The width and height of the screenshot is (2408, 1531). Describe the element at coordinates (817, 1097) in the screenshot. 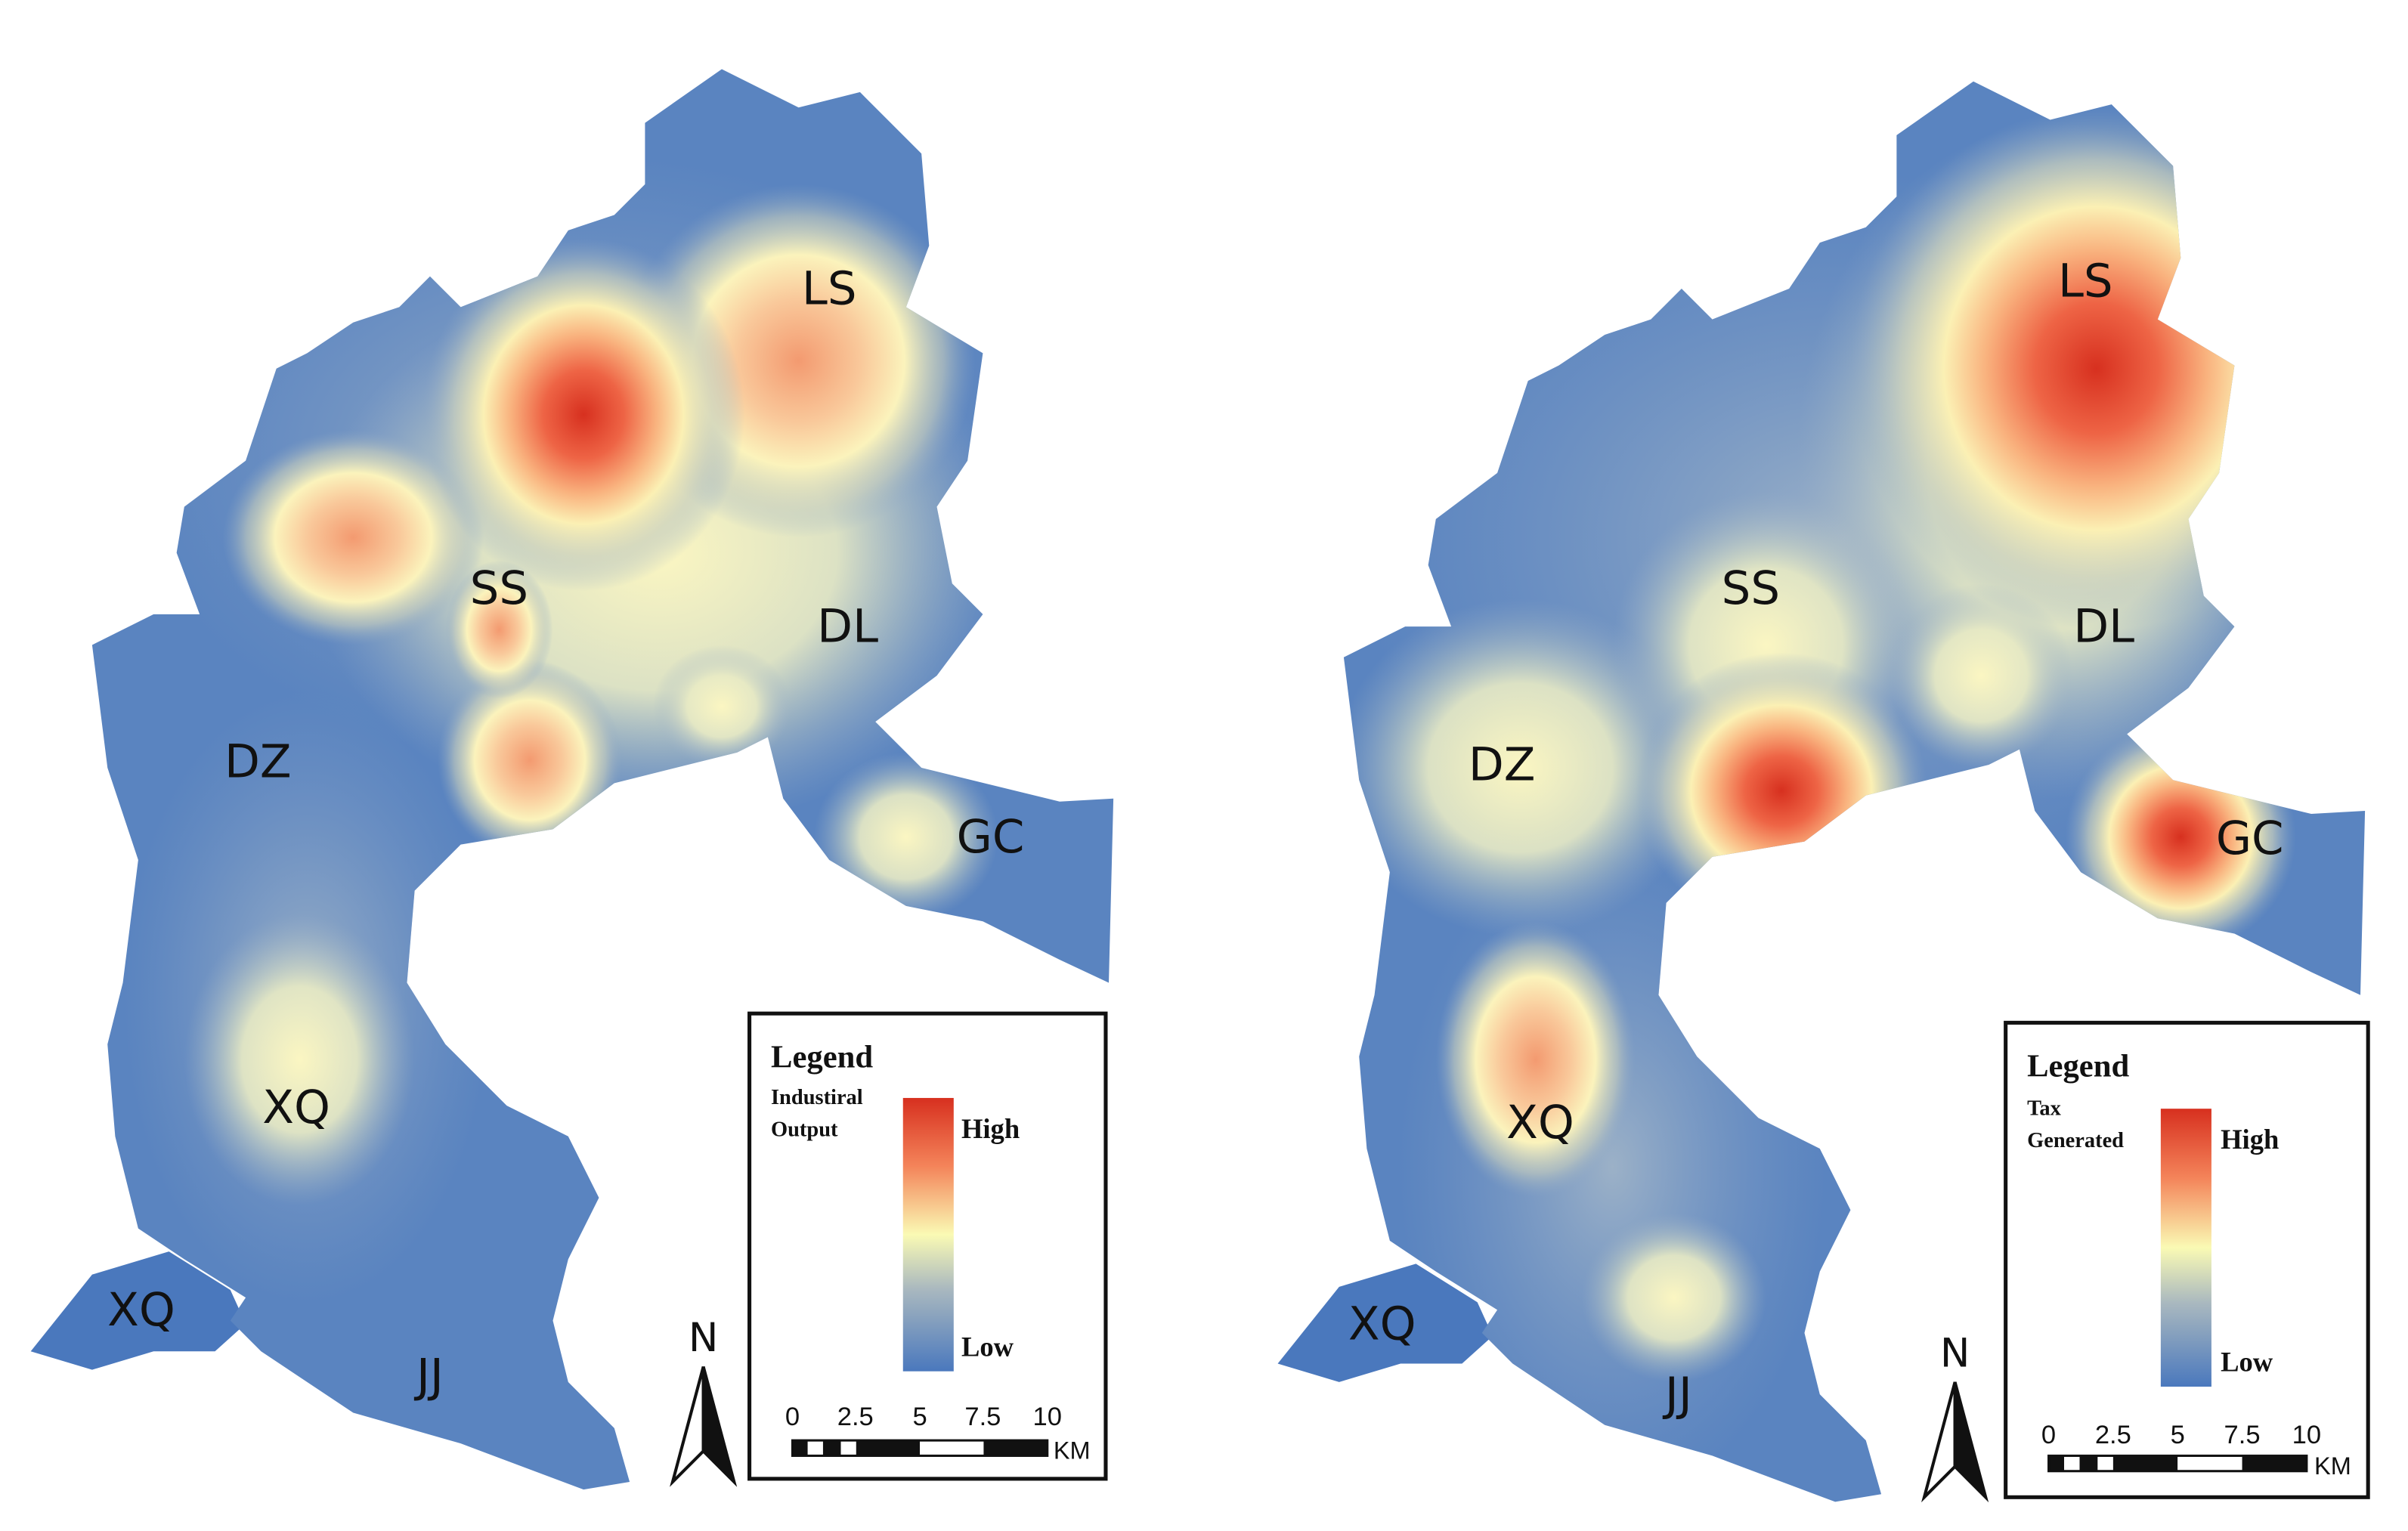

I see `legend-variable-line1: Industiral` at that location.